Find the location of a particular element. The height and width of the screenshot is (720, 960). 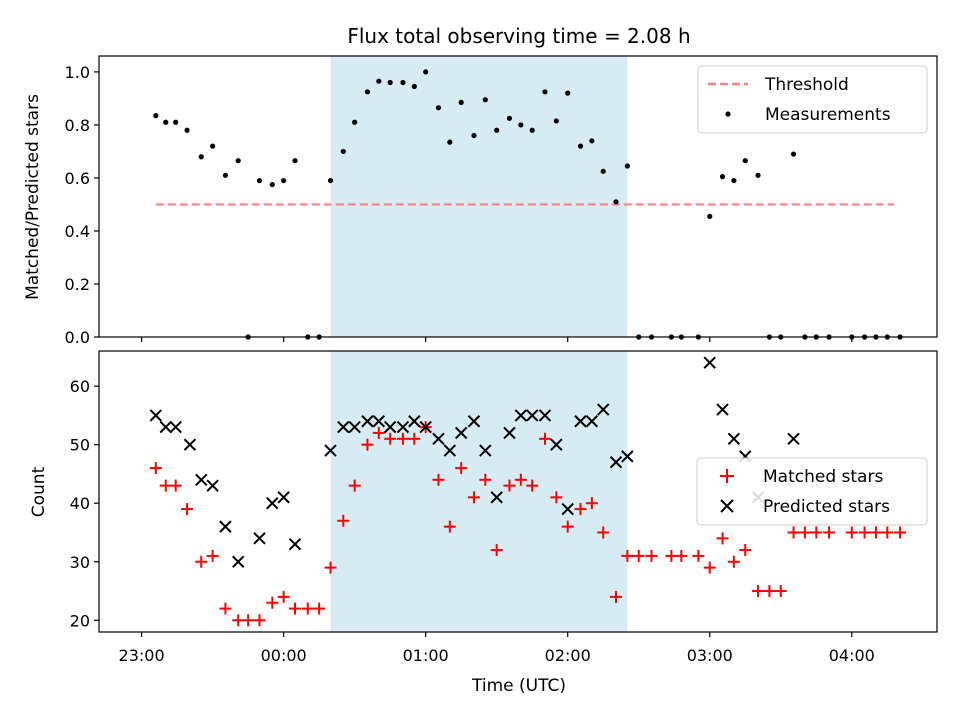

count-y-tick-label: 40 is located at coordinates (80, 503).